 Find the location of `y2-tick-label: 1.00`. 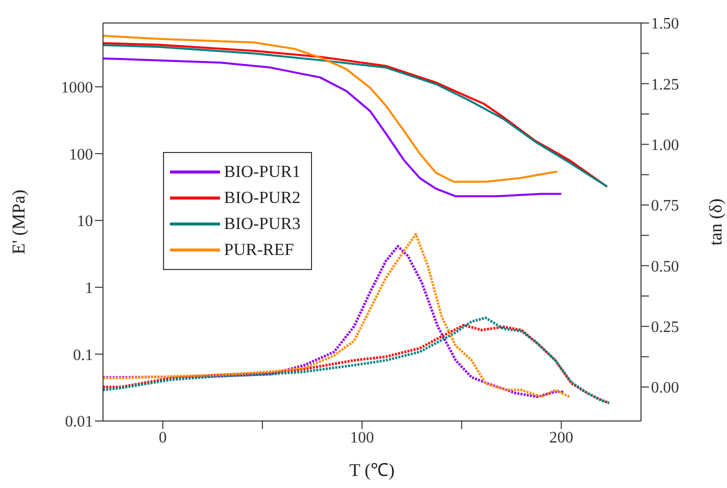

y2-tick-label: 1.00 is located at coordinates (665, 145).